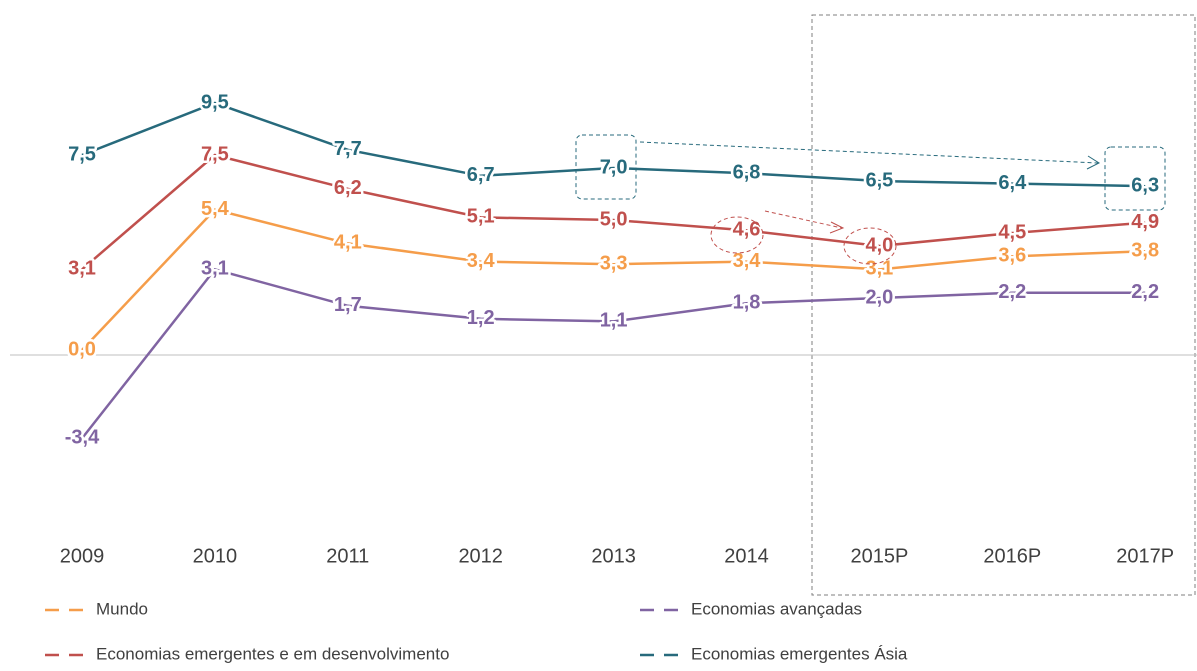 The image size is (1197, 671). Describe the element at coordinates (347, 556) in the screenshot. I see `x-tick-label: 2011` at that location.